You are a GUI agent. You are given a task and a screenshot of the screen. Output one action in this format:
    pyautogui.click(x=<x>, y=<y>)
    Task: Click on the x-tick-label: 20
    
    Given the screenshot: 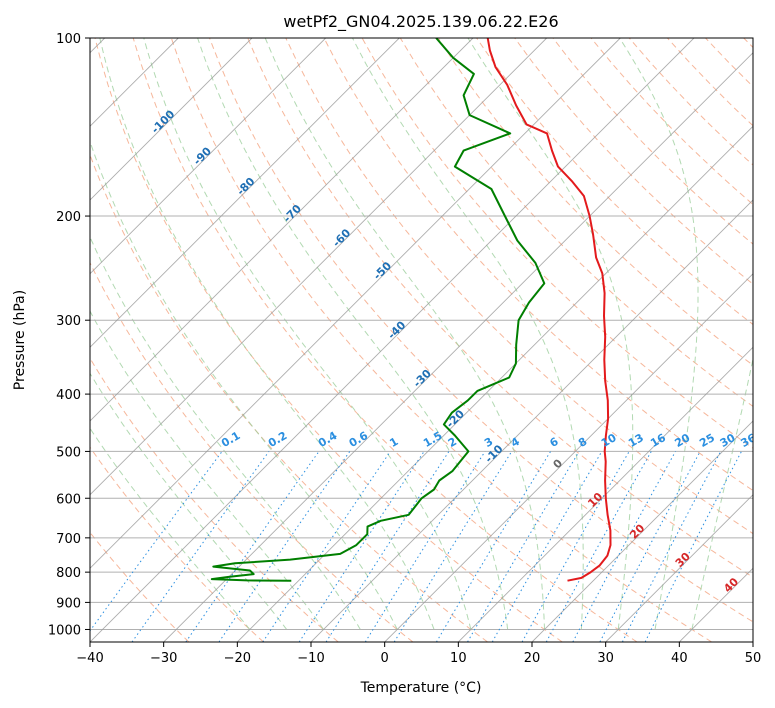 What is the action you would take?
    pyautogui.click(x=532, y=658)
    